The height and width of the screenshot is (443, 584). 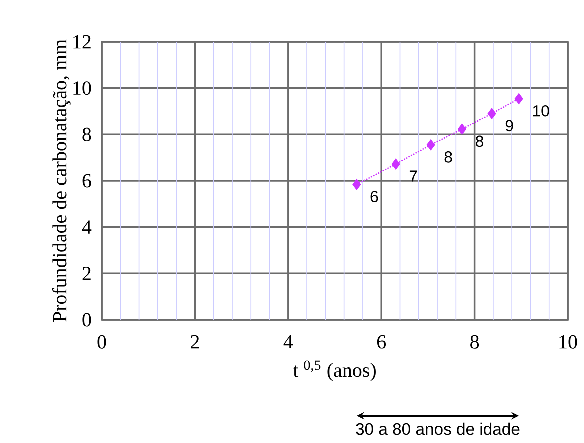 I want to click on data-label: 9, so click(x=510, y=126).